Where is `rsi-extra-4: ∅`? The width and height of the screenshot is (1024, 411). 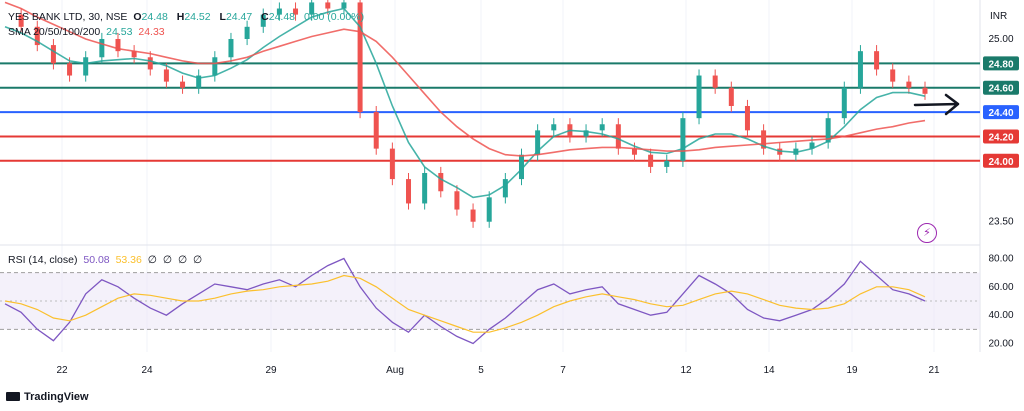 rsi-extra-4: ∅ is located at coordinates (198, 260).